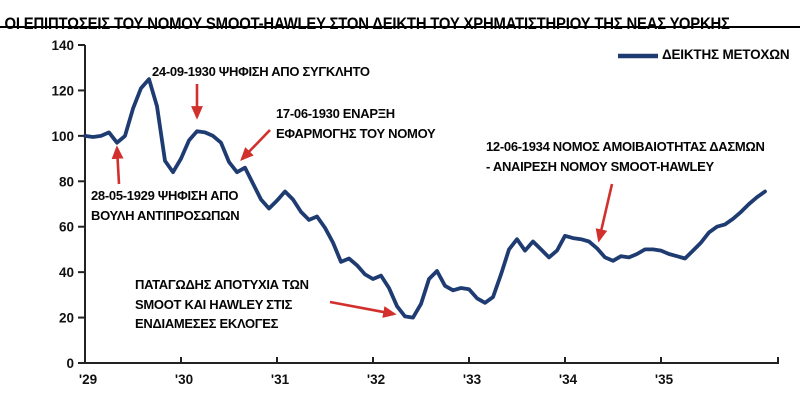  What do you see at coordinates (70, 363) in the screenshot?
I see `y-tick-label: 0` at bounding box center [70, 363].